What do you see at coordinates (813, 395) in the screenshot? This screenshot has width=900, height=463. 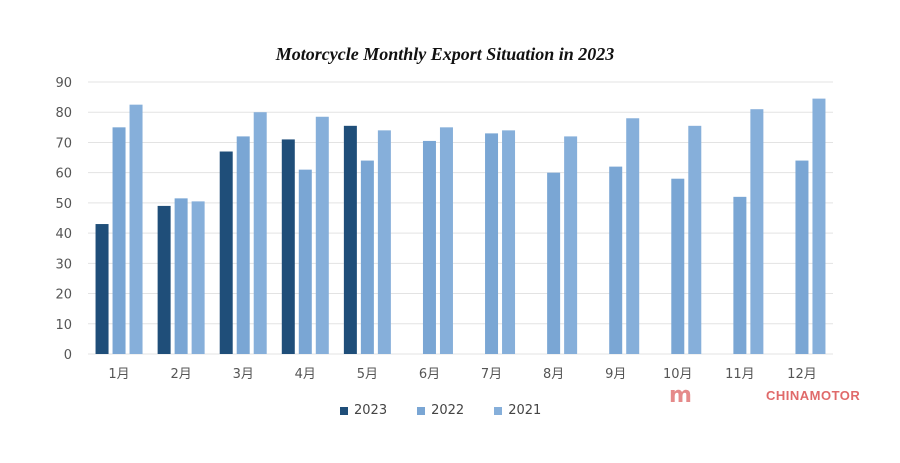 I see `watermark-text: CHINAMOTOR` at bounding box center [813, 395].